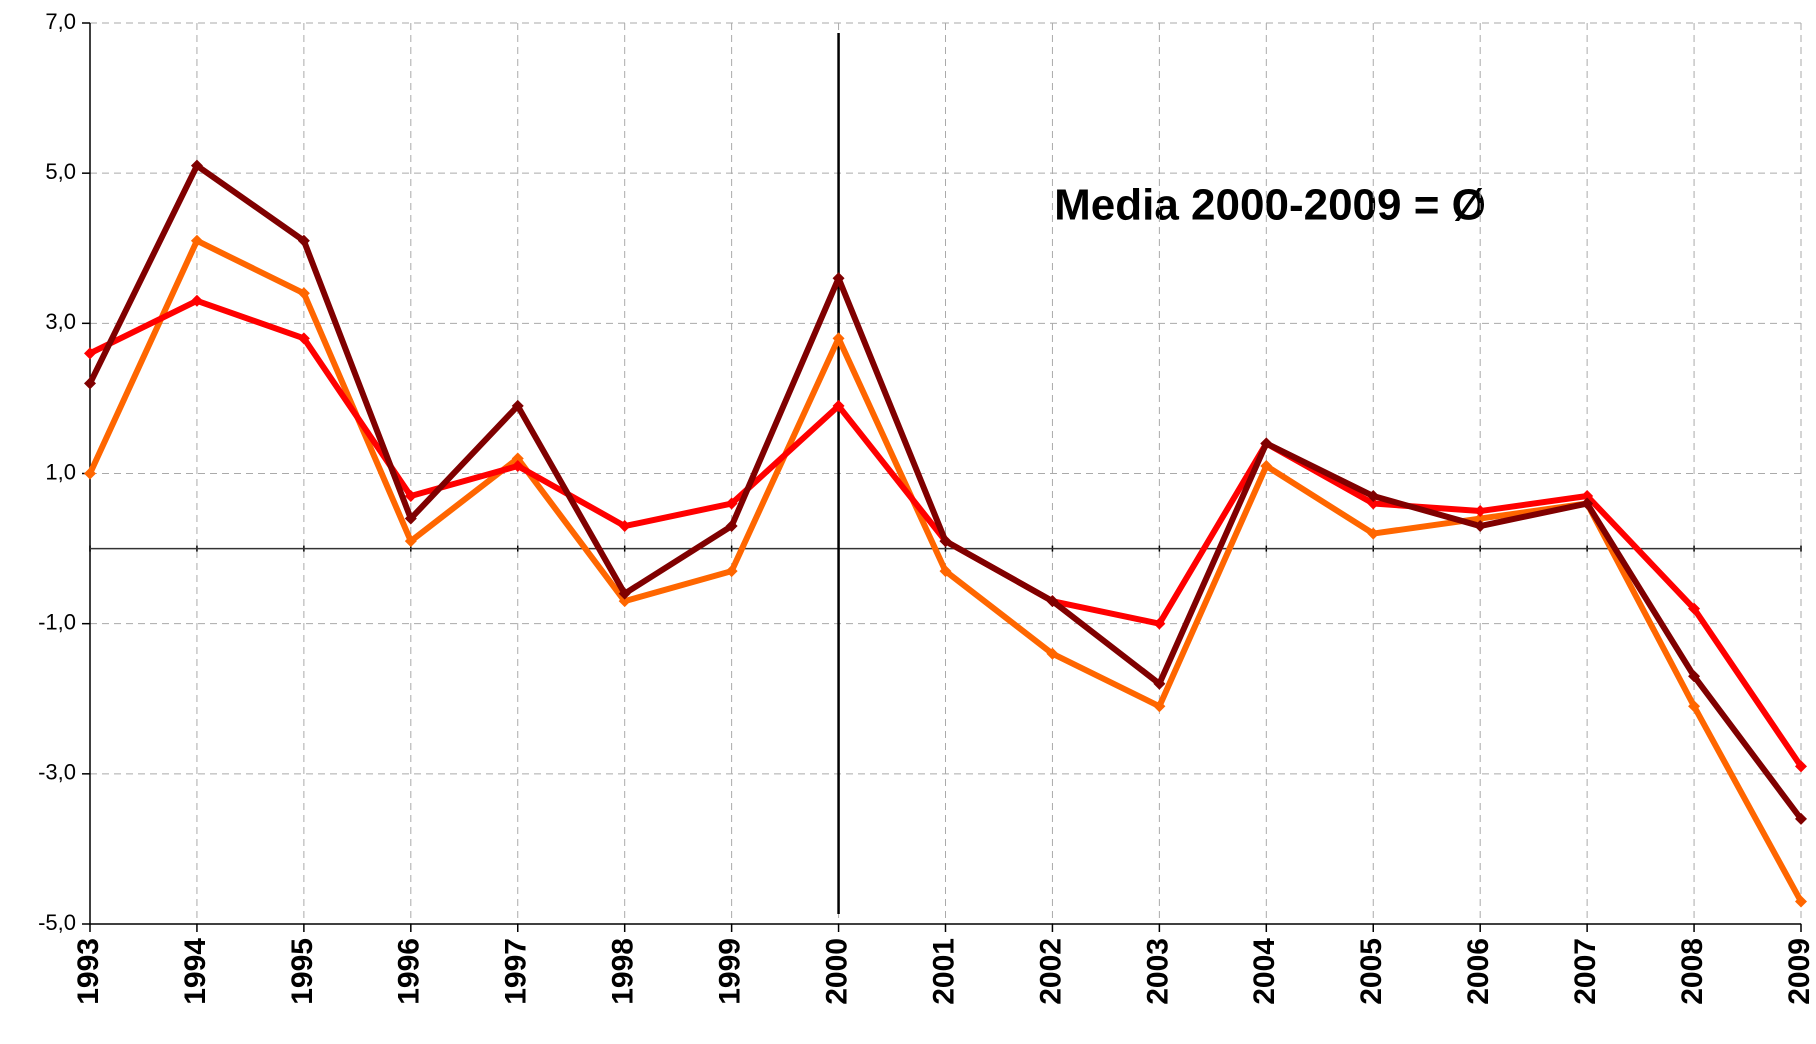 The height and width of the screenshot is (1044, 1816). I want to click on y-tick-label: 7,0, so click(60, 21).